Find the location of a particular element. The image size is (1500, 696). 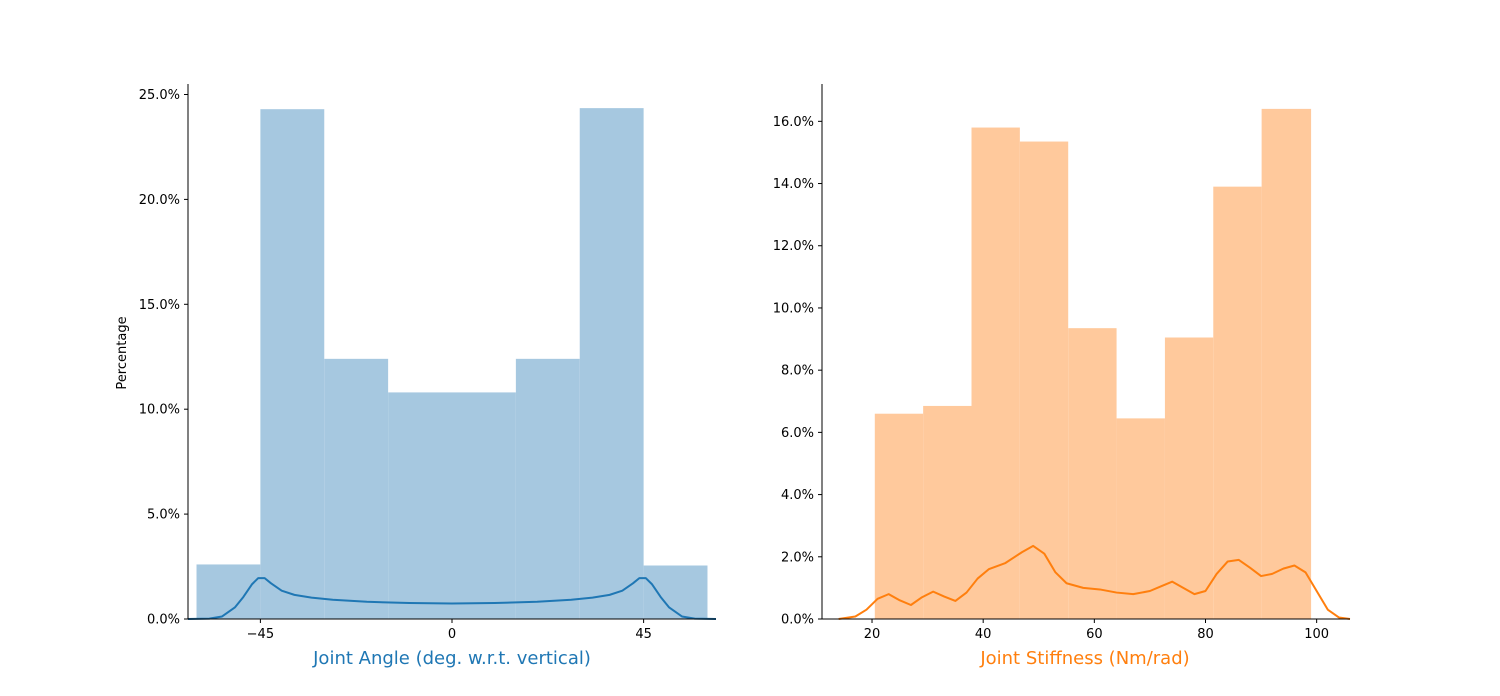

joint-angle-y-tick-label: 0.0% is located at coordinates (163, 620).